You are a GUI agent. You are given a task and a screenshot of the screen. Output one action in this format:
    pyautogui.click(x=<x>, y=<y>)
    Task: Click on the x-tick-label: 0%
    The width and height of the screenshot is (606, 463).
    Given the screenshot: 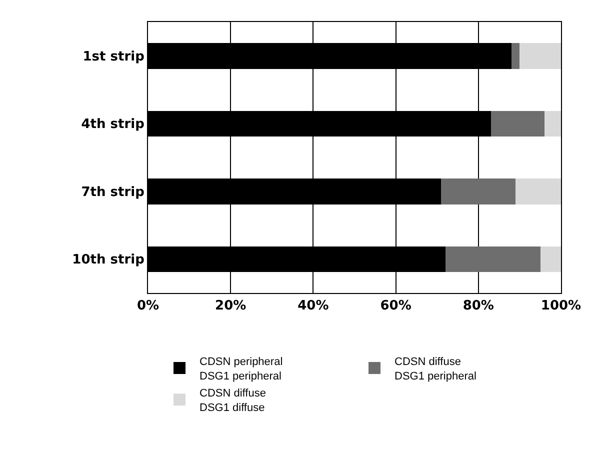 What is the action you would take?
    pyautogui.click(x=148, y=306)
    